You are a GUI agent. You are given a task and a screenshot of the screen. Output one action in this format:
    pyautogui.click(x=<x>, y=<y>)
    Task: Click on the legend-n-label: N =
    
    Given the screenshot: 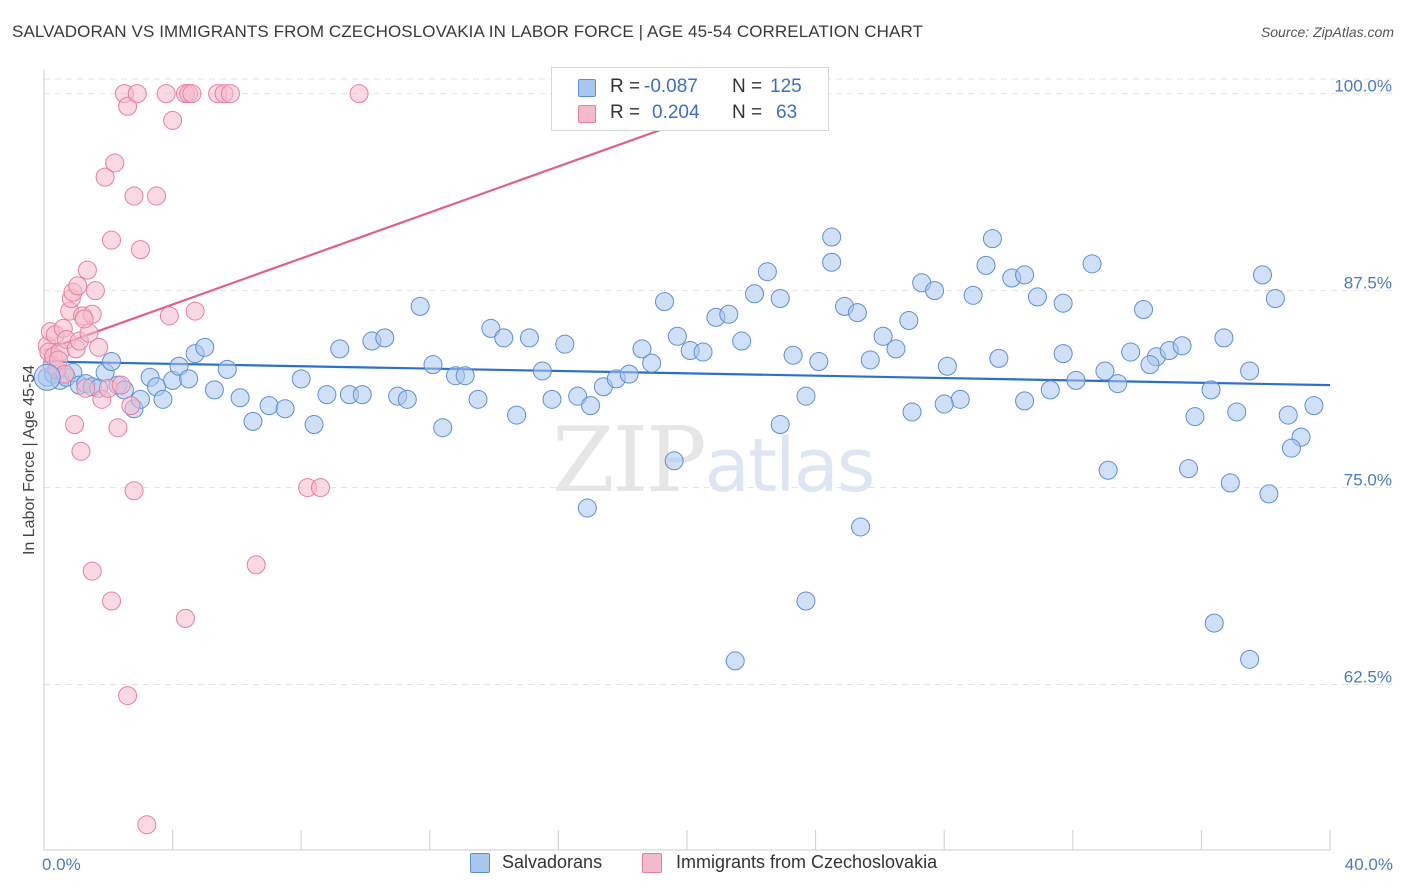 What is the action you would take?
    pyautogui.click(x=747, y=86)
    